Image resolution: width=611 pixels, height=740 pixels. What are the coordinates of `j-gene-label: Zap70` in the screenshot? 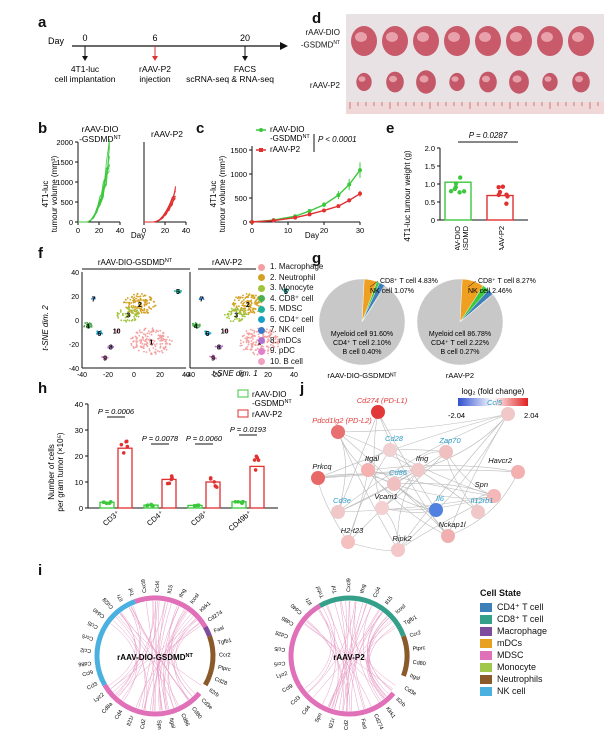 It's located at (449, 440).